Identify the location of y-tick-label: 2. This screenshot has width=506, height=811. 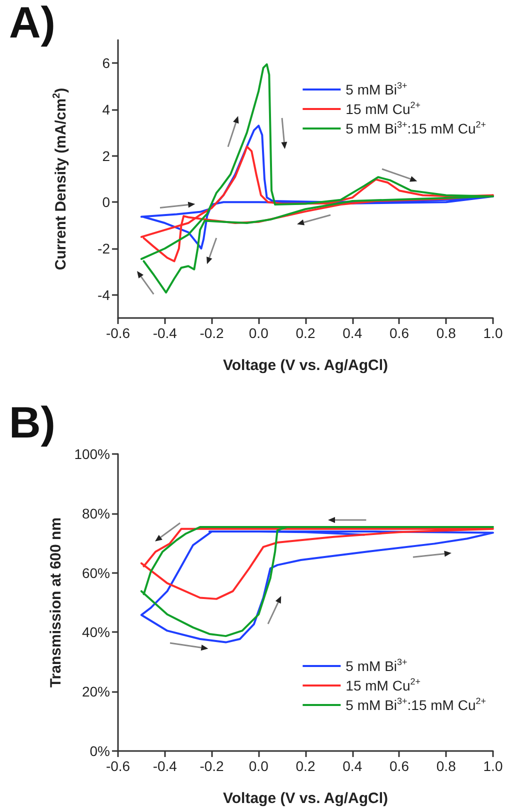
(106, 156).